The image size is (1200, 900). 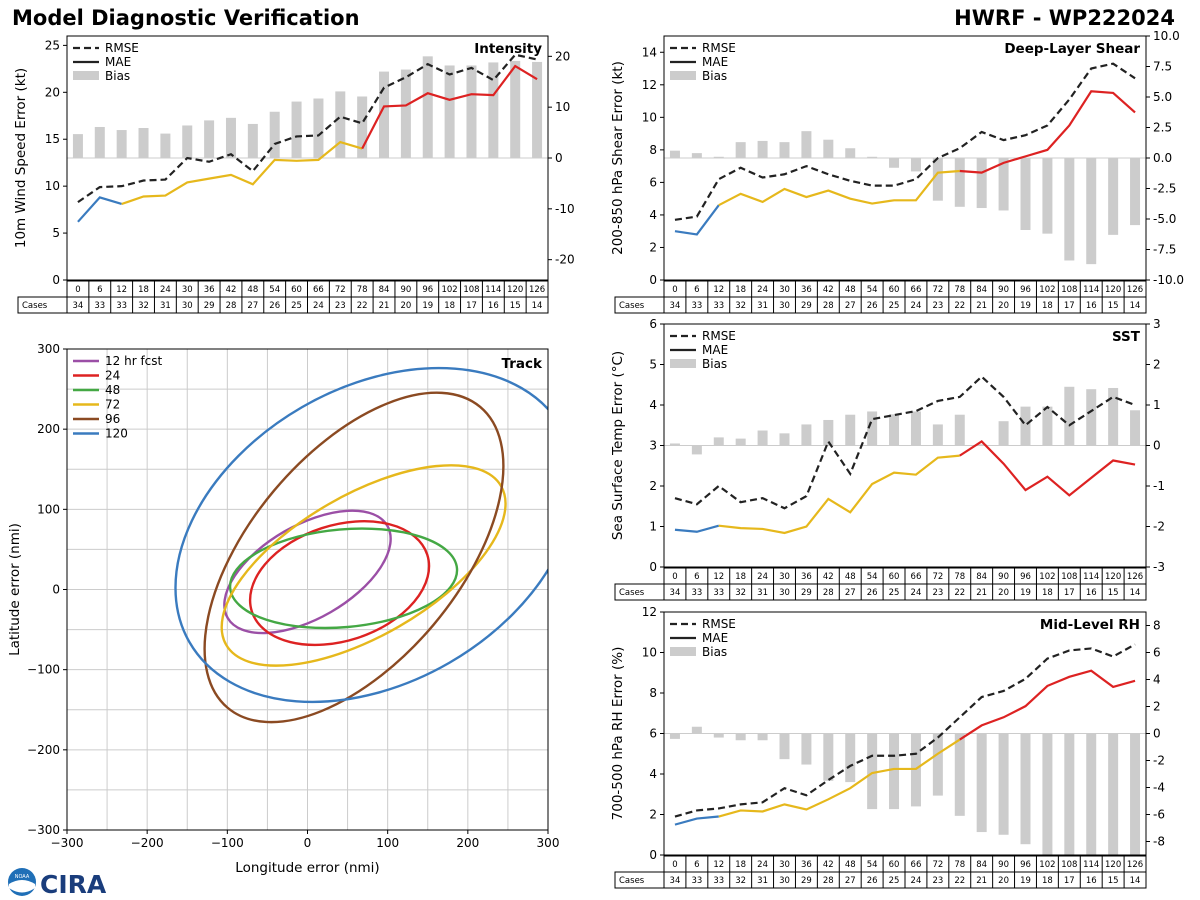 I want to click on shear-legend-rmse: RMSE, so click(x=719, y=48).